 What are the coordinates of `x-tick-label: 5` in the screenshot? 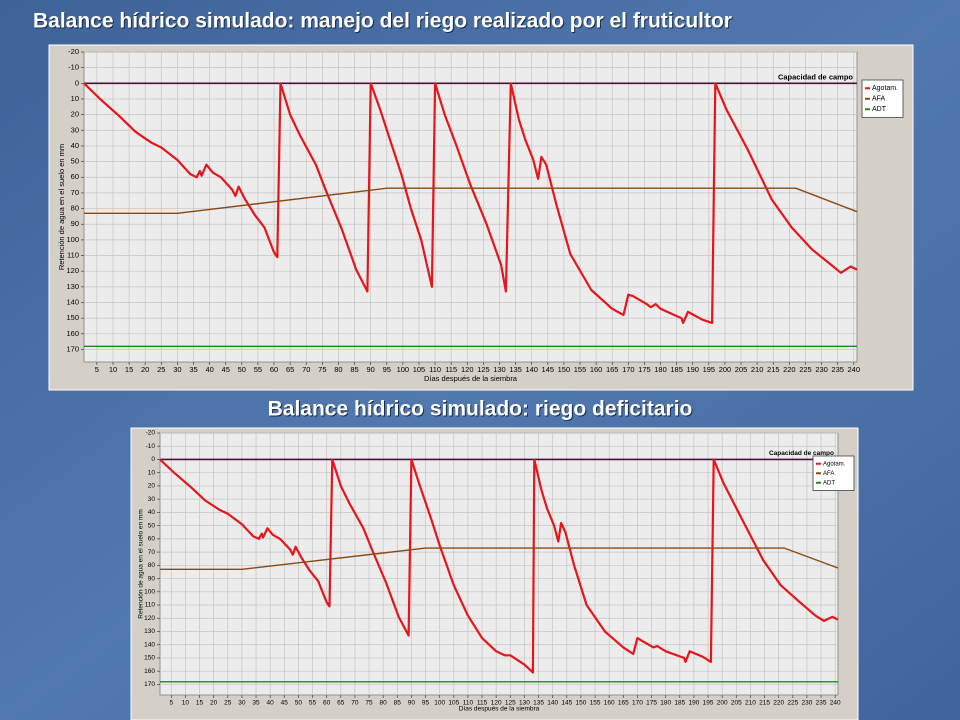 It's located at (171, 703).